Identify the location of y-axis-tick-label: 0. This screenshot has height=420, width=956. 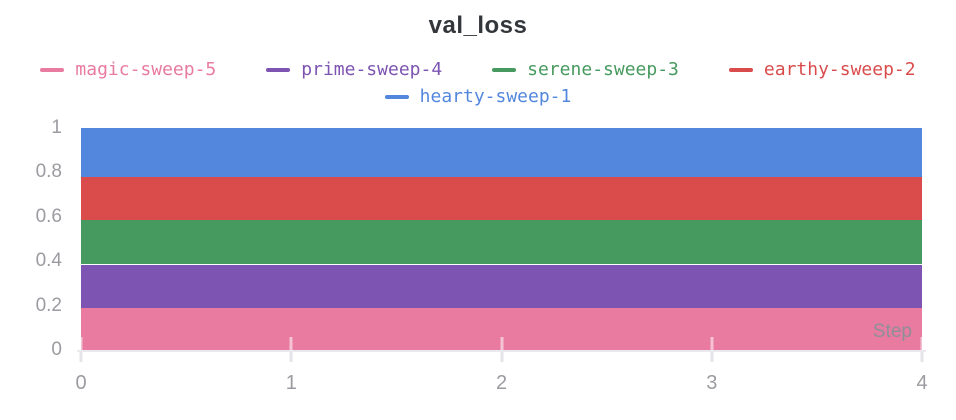
(56, 349).